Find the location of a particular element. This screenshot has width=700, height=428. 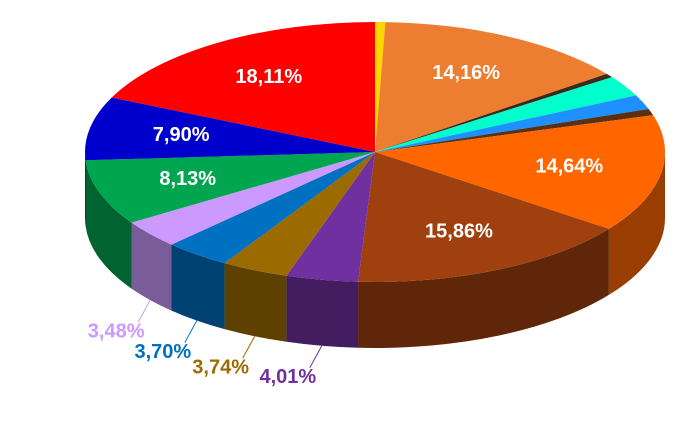

data-label: 7,90% is located at coordinates (181, 135).